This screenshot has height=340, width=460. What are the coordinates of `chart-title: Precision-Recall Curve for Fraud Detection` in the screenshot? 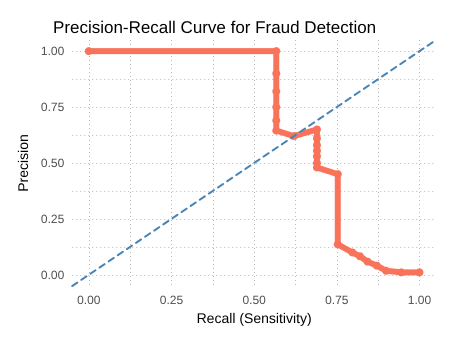 It's located at (214, 27).